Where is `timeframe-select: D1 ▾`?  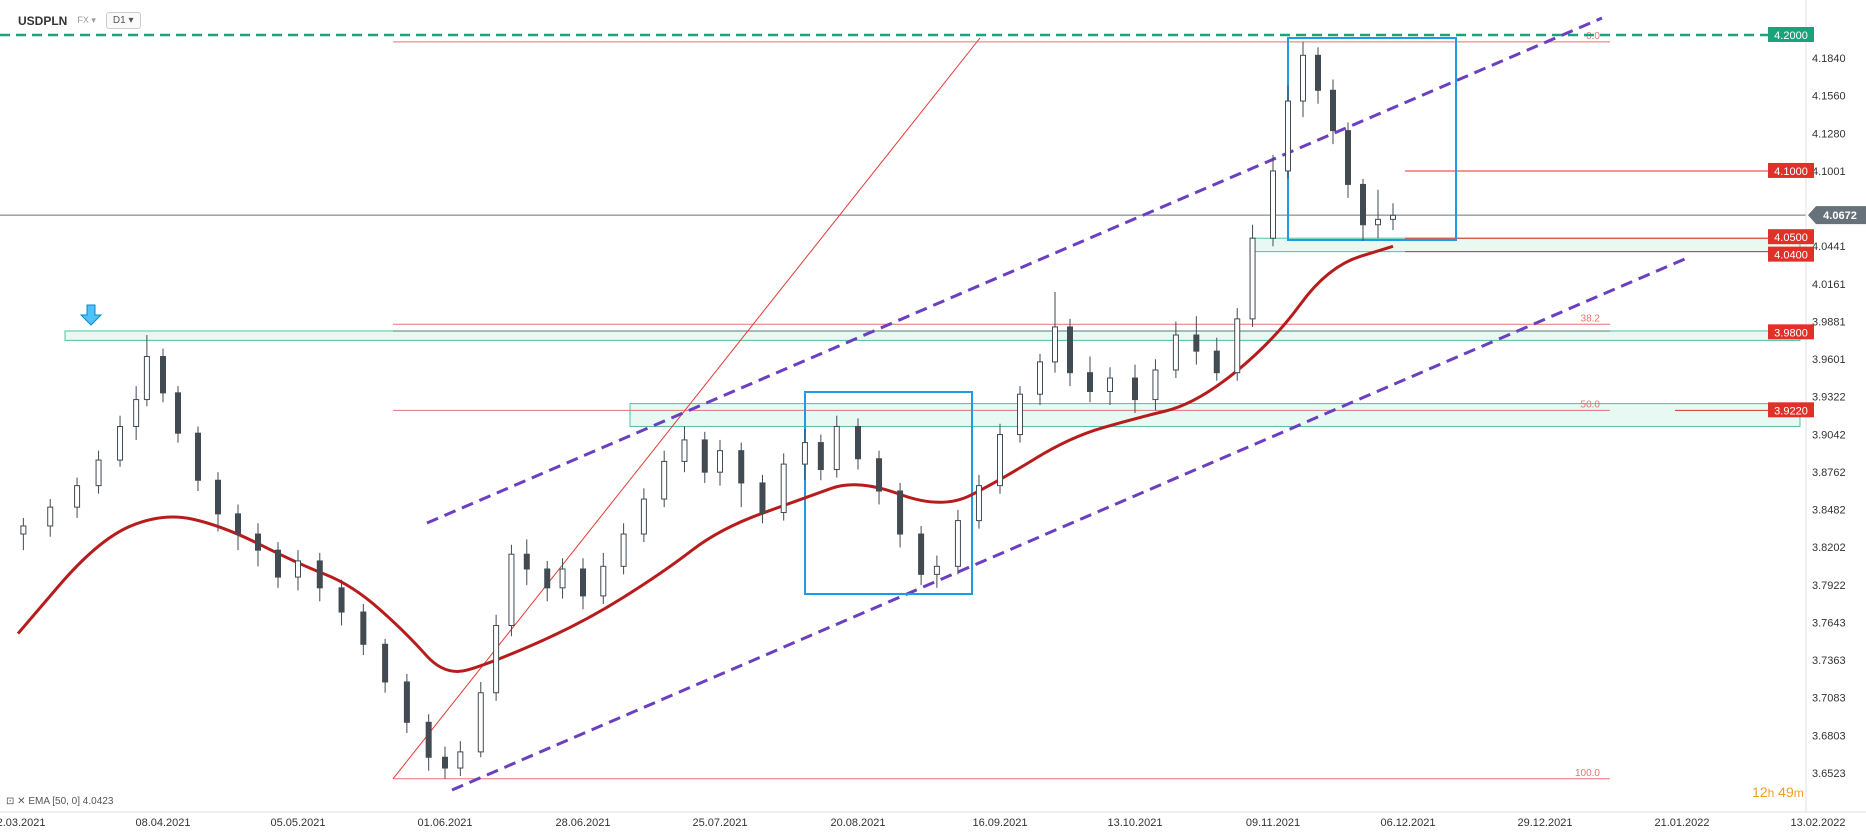
timeframe-select: D1 ▾ is located at coordinates (123, 20).